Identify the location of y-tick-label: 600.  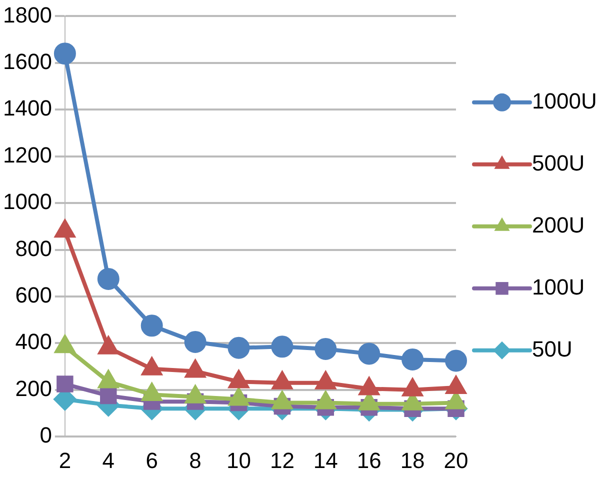
(33, 295).